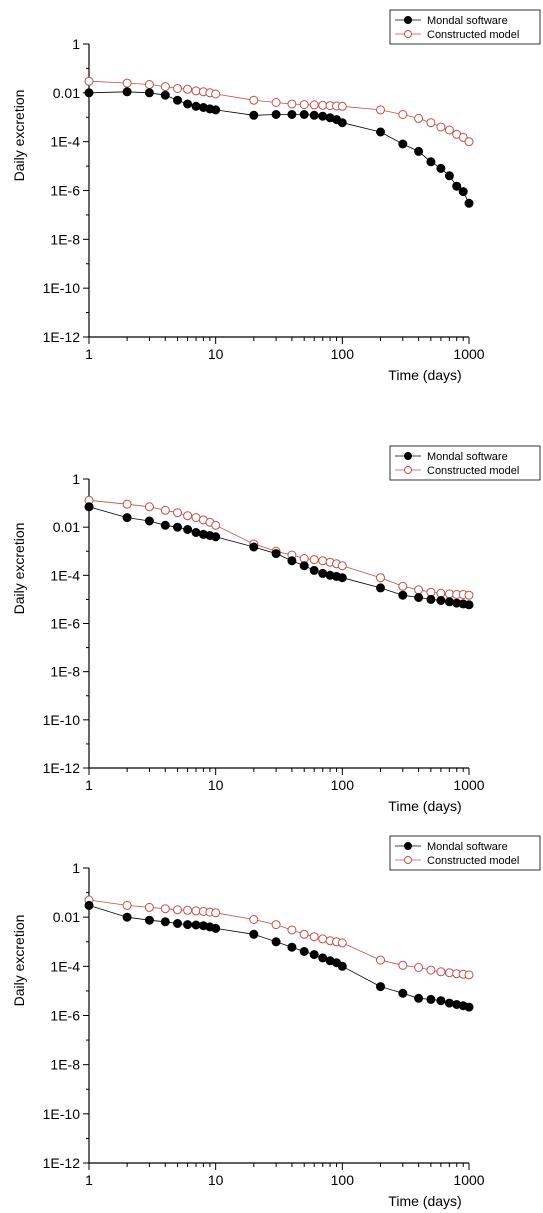 The height and width of the screenshot is (1213, 543). Describe the element at coordinates (62, 337) in the screenshot. I see `y-tick-label: 1E-12` at that location.